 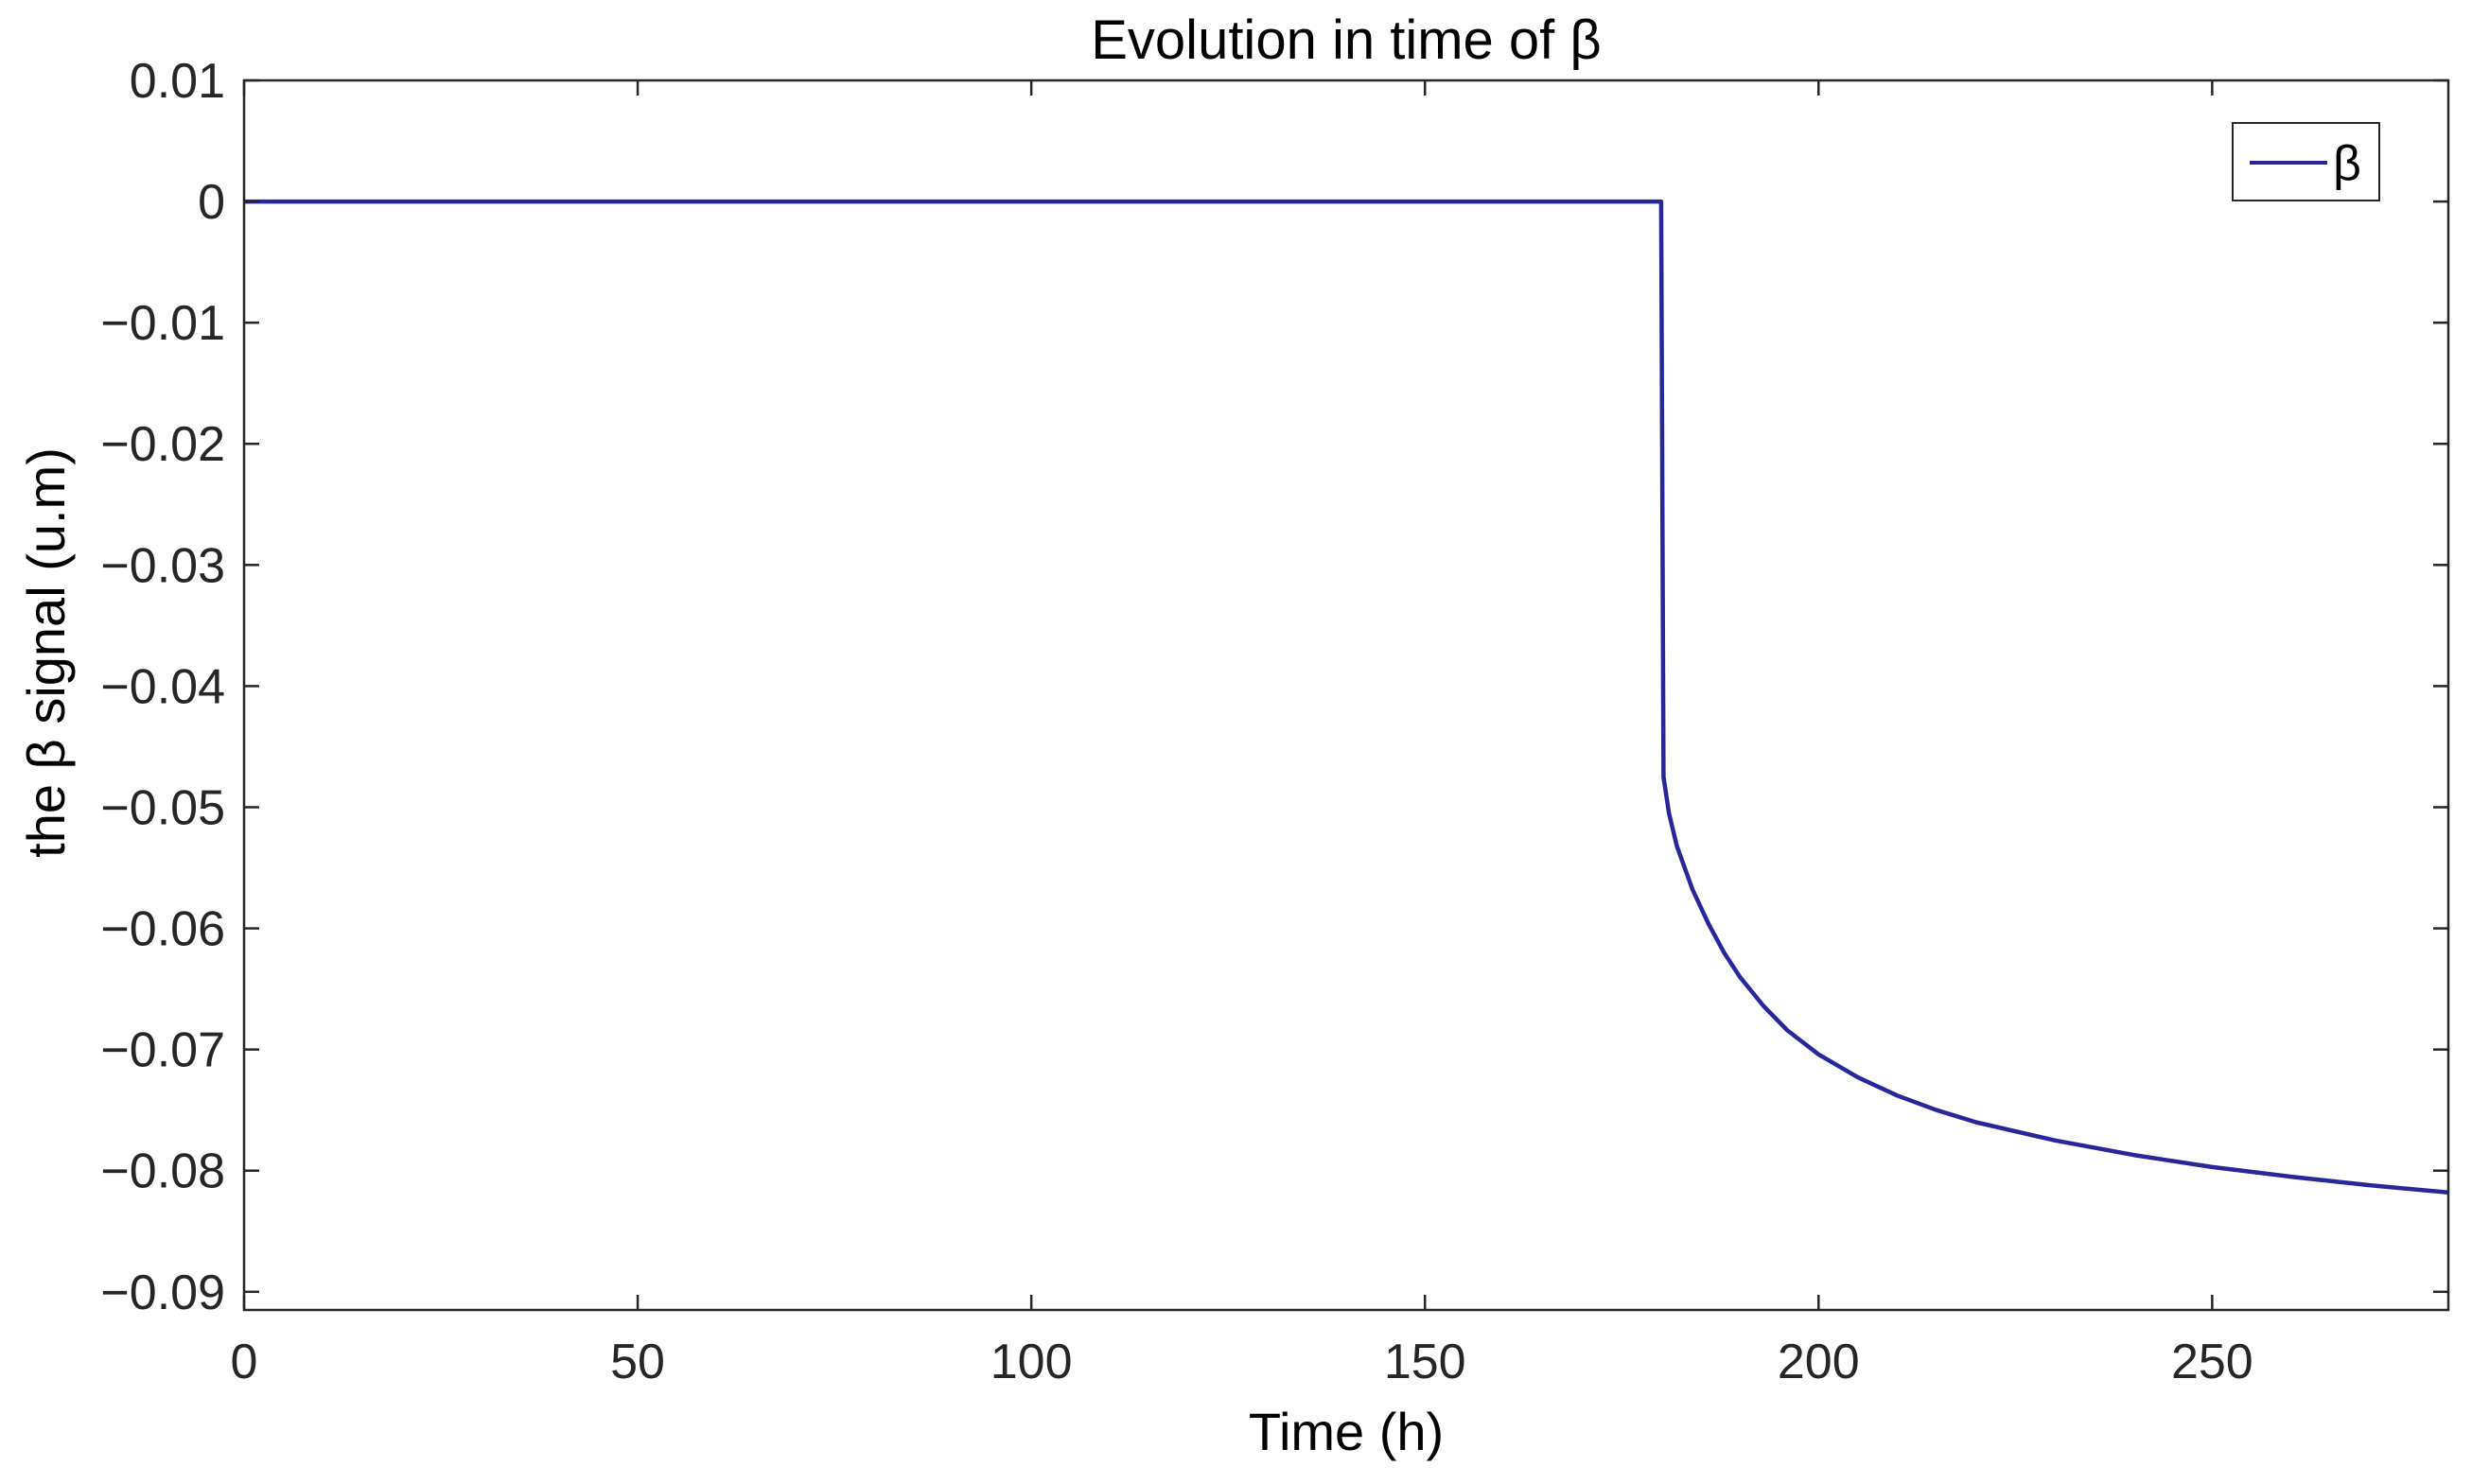 What do you see at coordinates (162, 808) in the screenshot?
I see `y-tick-label: −0.05` at bounding box center [162, 808].